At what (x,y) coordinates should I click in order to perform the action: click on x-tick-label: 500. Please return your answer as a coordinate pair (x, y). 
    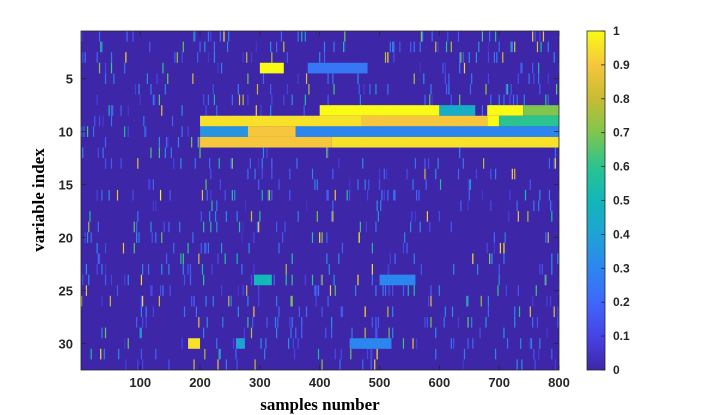
    Looking at the image, I should click on (380, 382).